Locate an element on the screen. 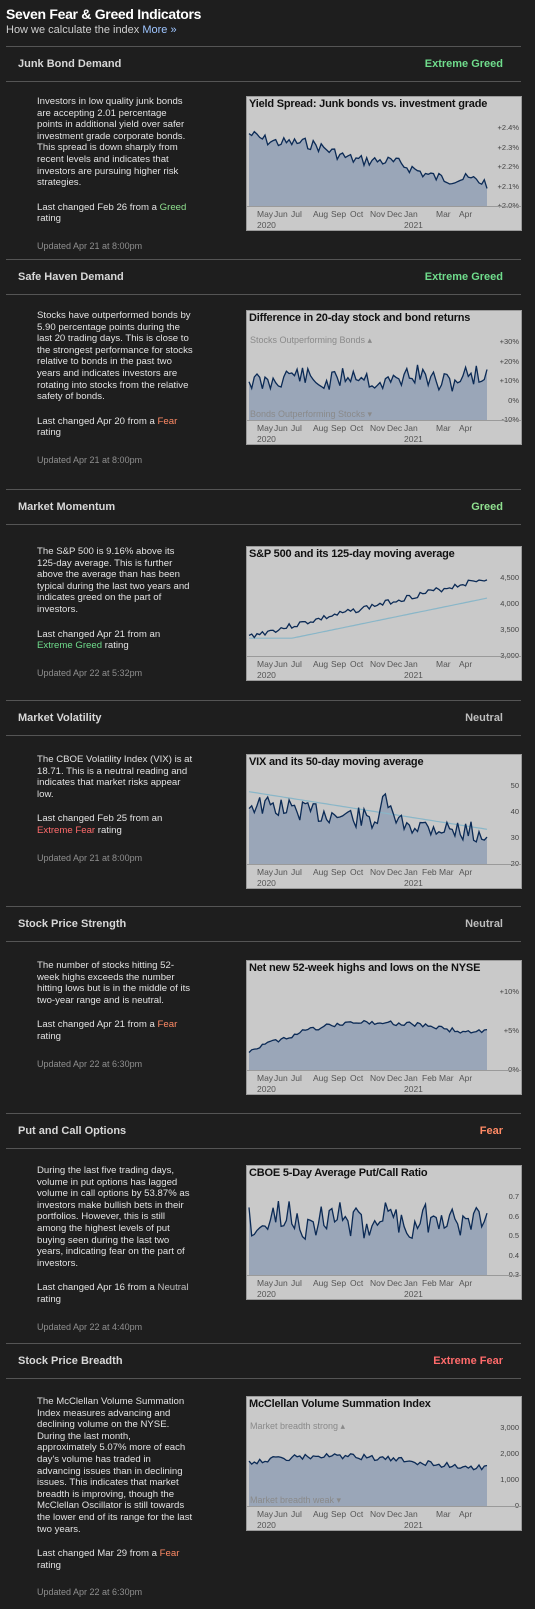 This screenshot has height=1609, width=535. band-label-bottom: Bonds Outperforming Stocks ▾ is located at coordinates (311, 414).